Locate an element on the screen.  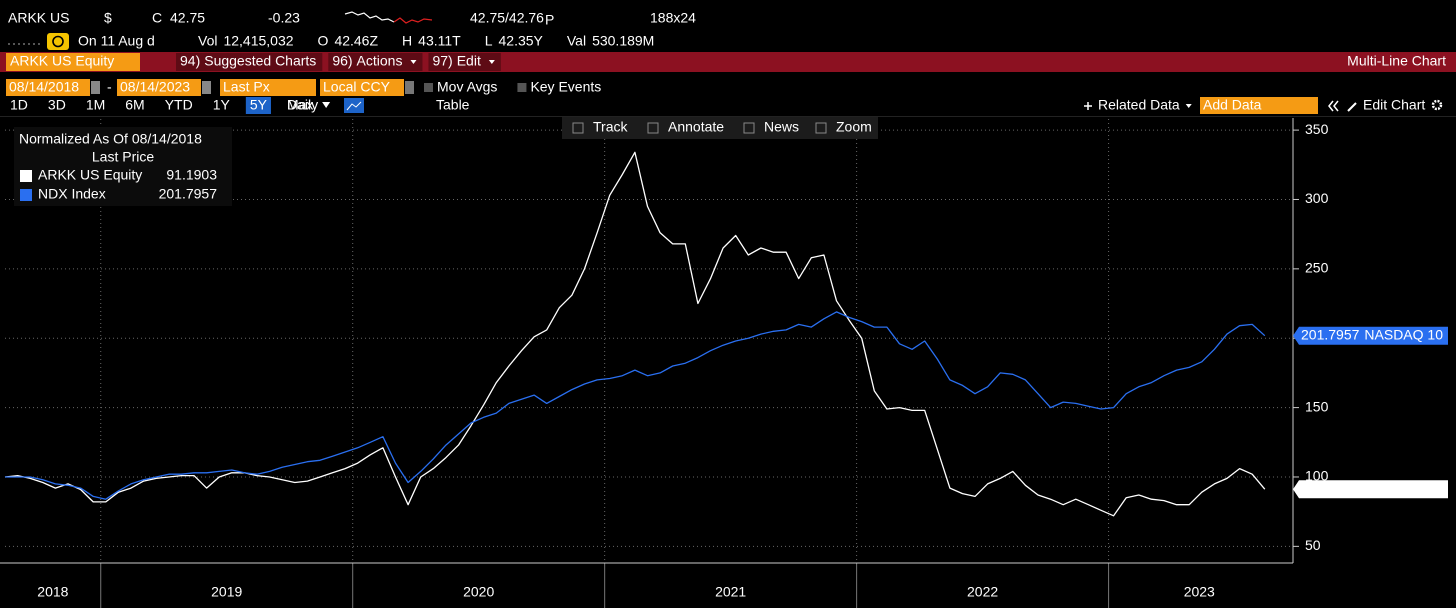
legend-label: NDX Index is located at coordinates (72, 194).